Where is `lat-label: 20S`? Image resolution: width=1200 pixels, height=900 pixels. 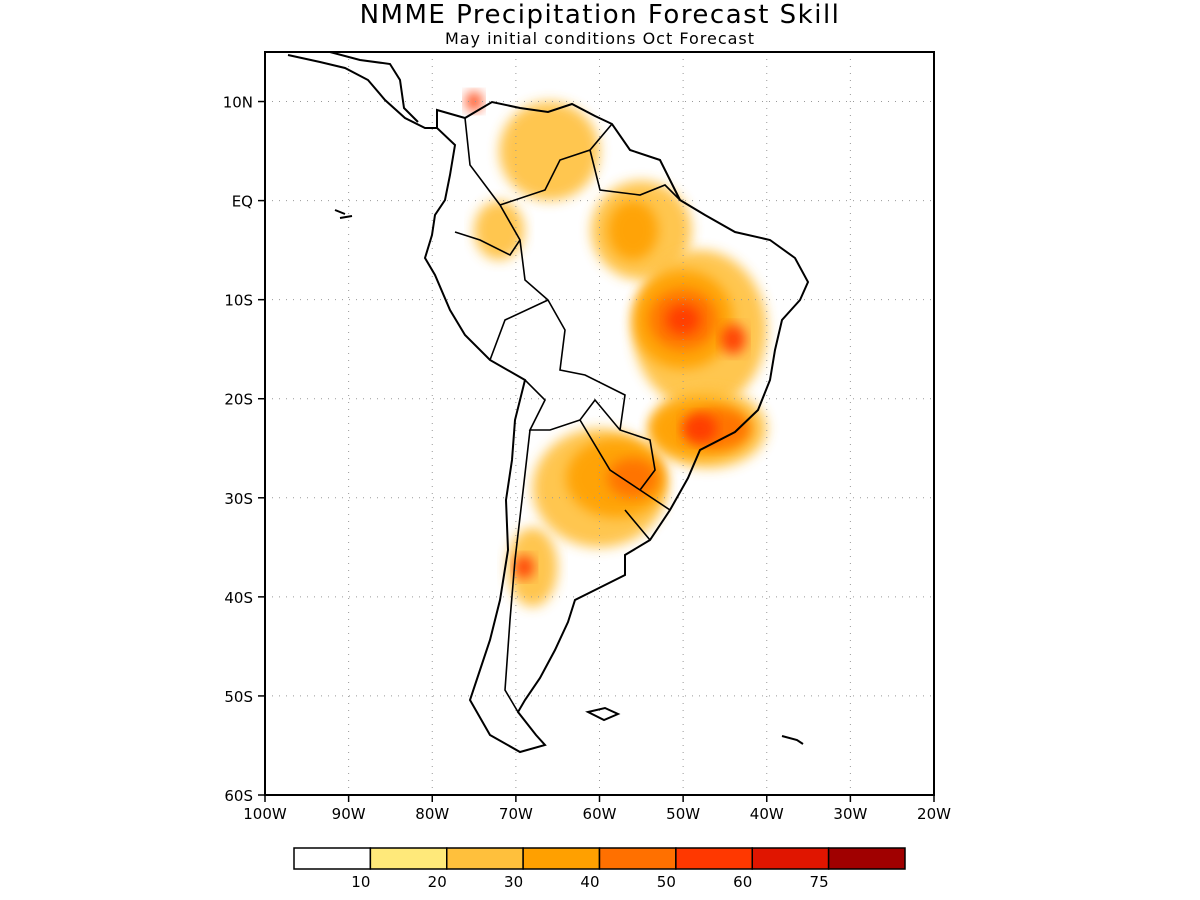 lat-label: 20S is located at coordinates (238, 400).